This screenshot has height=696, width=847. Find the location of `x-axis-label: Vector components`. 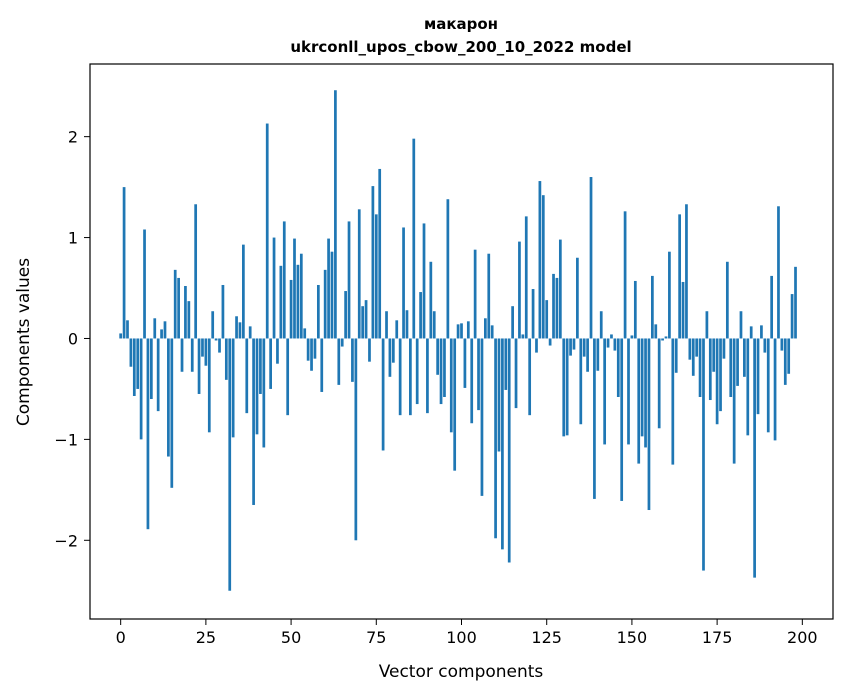

x-axis-label: Vector components is located at coordinates (461, 672).